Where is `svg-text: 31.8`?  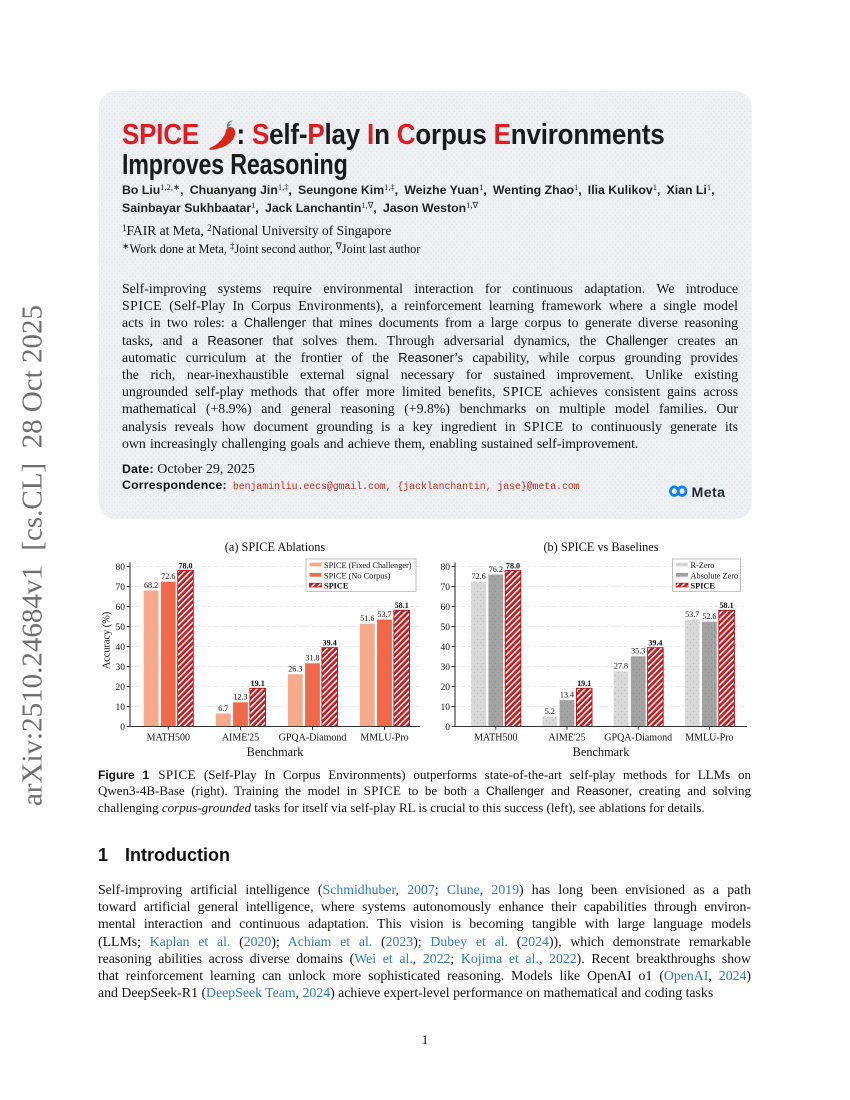
svg-text: 31.8 is located at coordinates (312, 658).